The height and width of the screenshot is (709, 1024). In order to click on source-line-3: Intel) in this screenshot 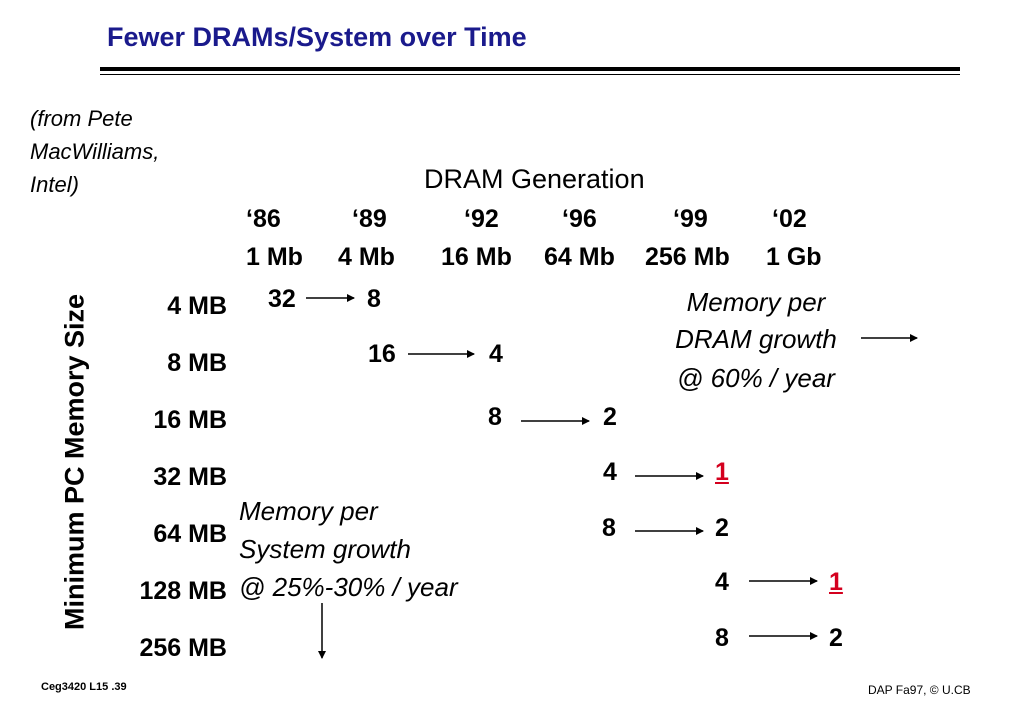, I will do `click(54, 184)`.